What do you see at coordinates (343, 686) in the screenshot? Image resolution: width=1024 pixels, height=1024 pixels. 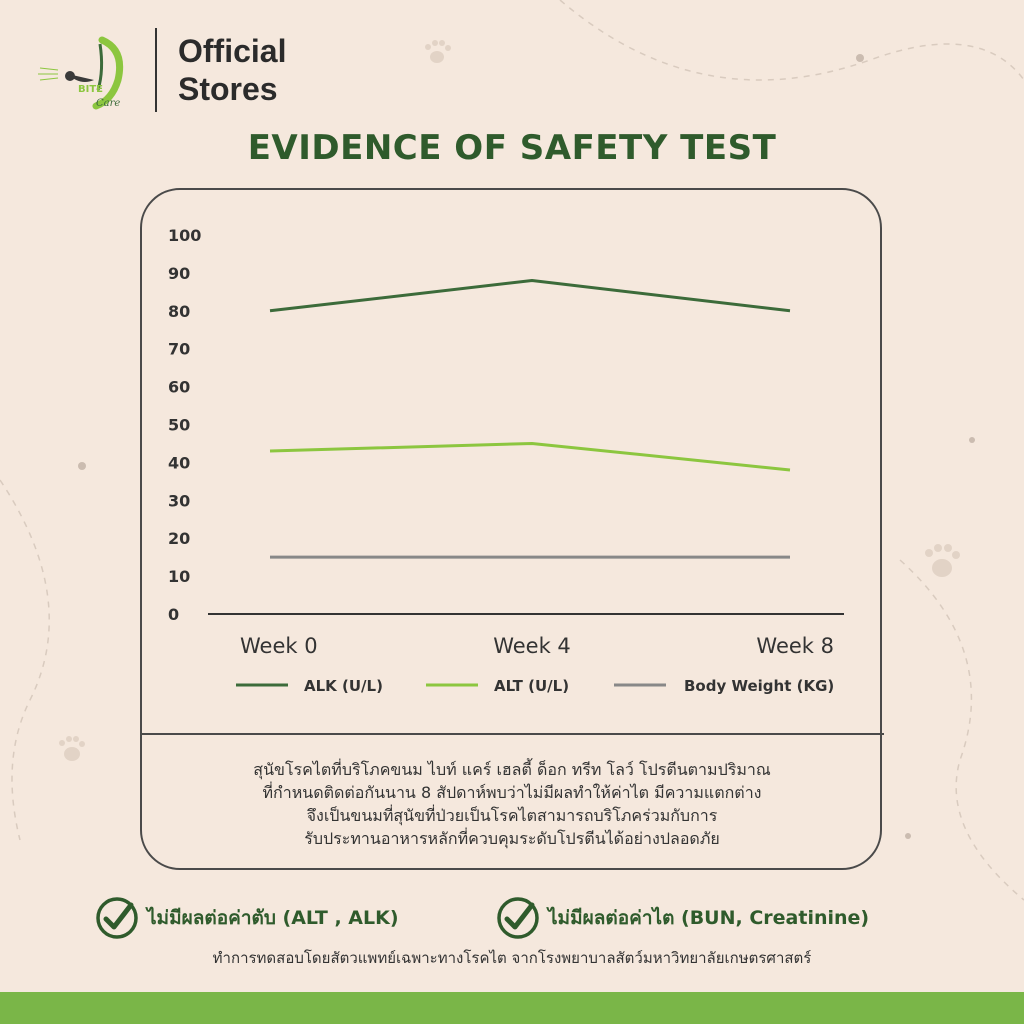 I see `legend-label: ALK (U/L)` at bounding box center [343, 686].